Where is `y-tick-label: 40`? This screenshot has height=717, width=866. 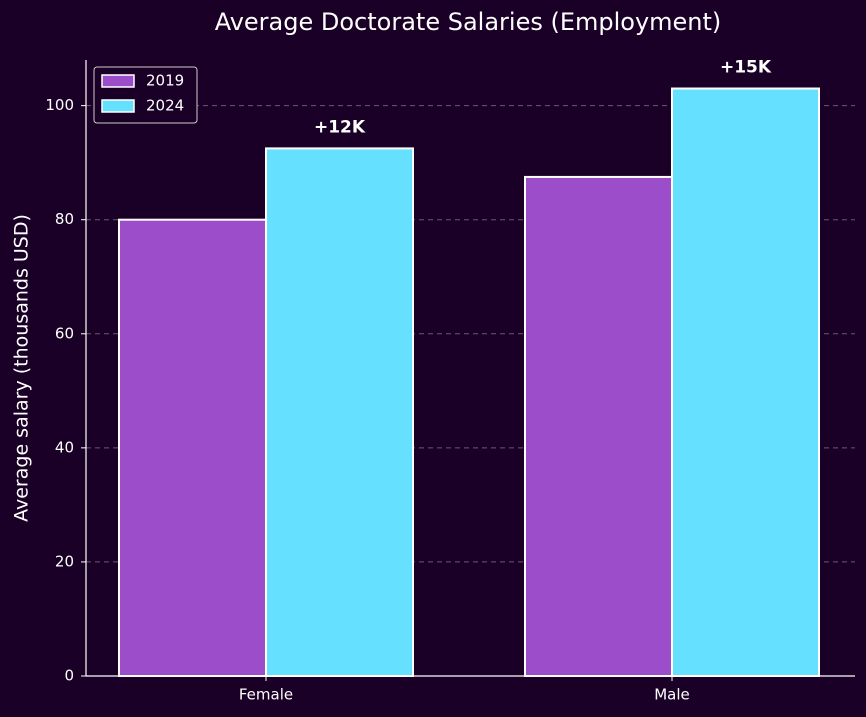
y-tick-label: 40 is located at coordinates (64, 447).